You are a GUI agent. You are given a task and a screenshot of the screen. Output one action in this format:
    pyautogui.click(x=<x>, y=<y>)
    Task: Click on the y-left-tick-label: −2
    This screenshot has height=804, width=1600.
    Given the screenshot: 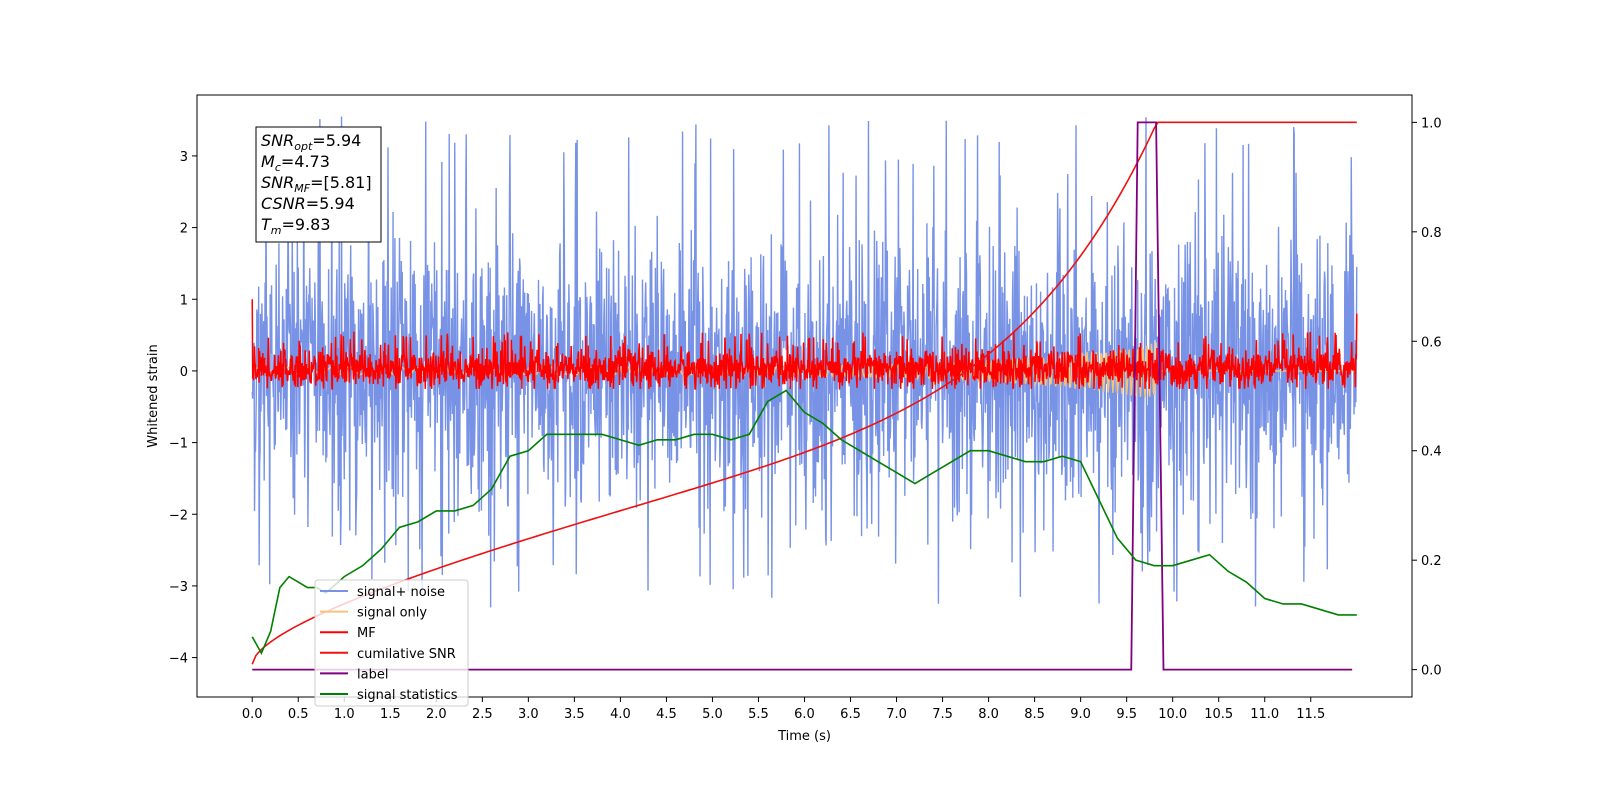 What is the action you would take?
    pyautogui.click(x=178, y=515)
    